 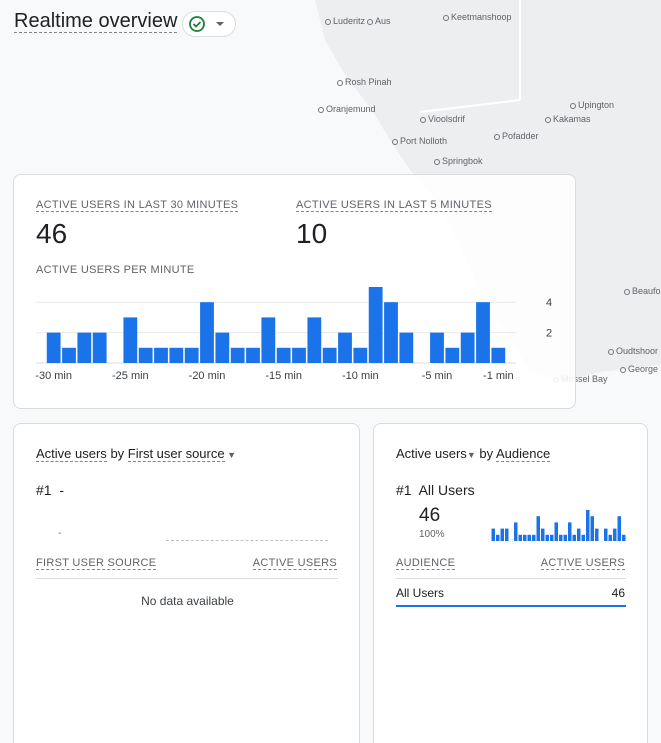 What do you see at coordinates (477, 17) in the screenshot?
I see `place-label: Keetmanshoop` at bounding box center [477, 17].